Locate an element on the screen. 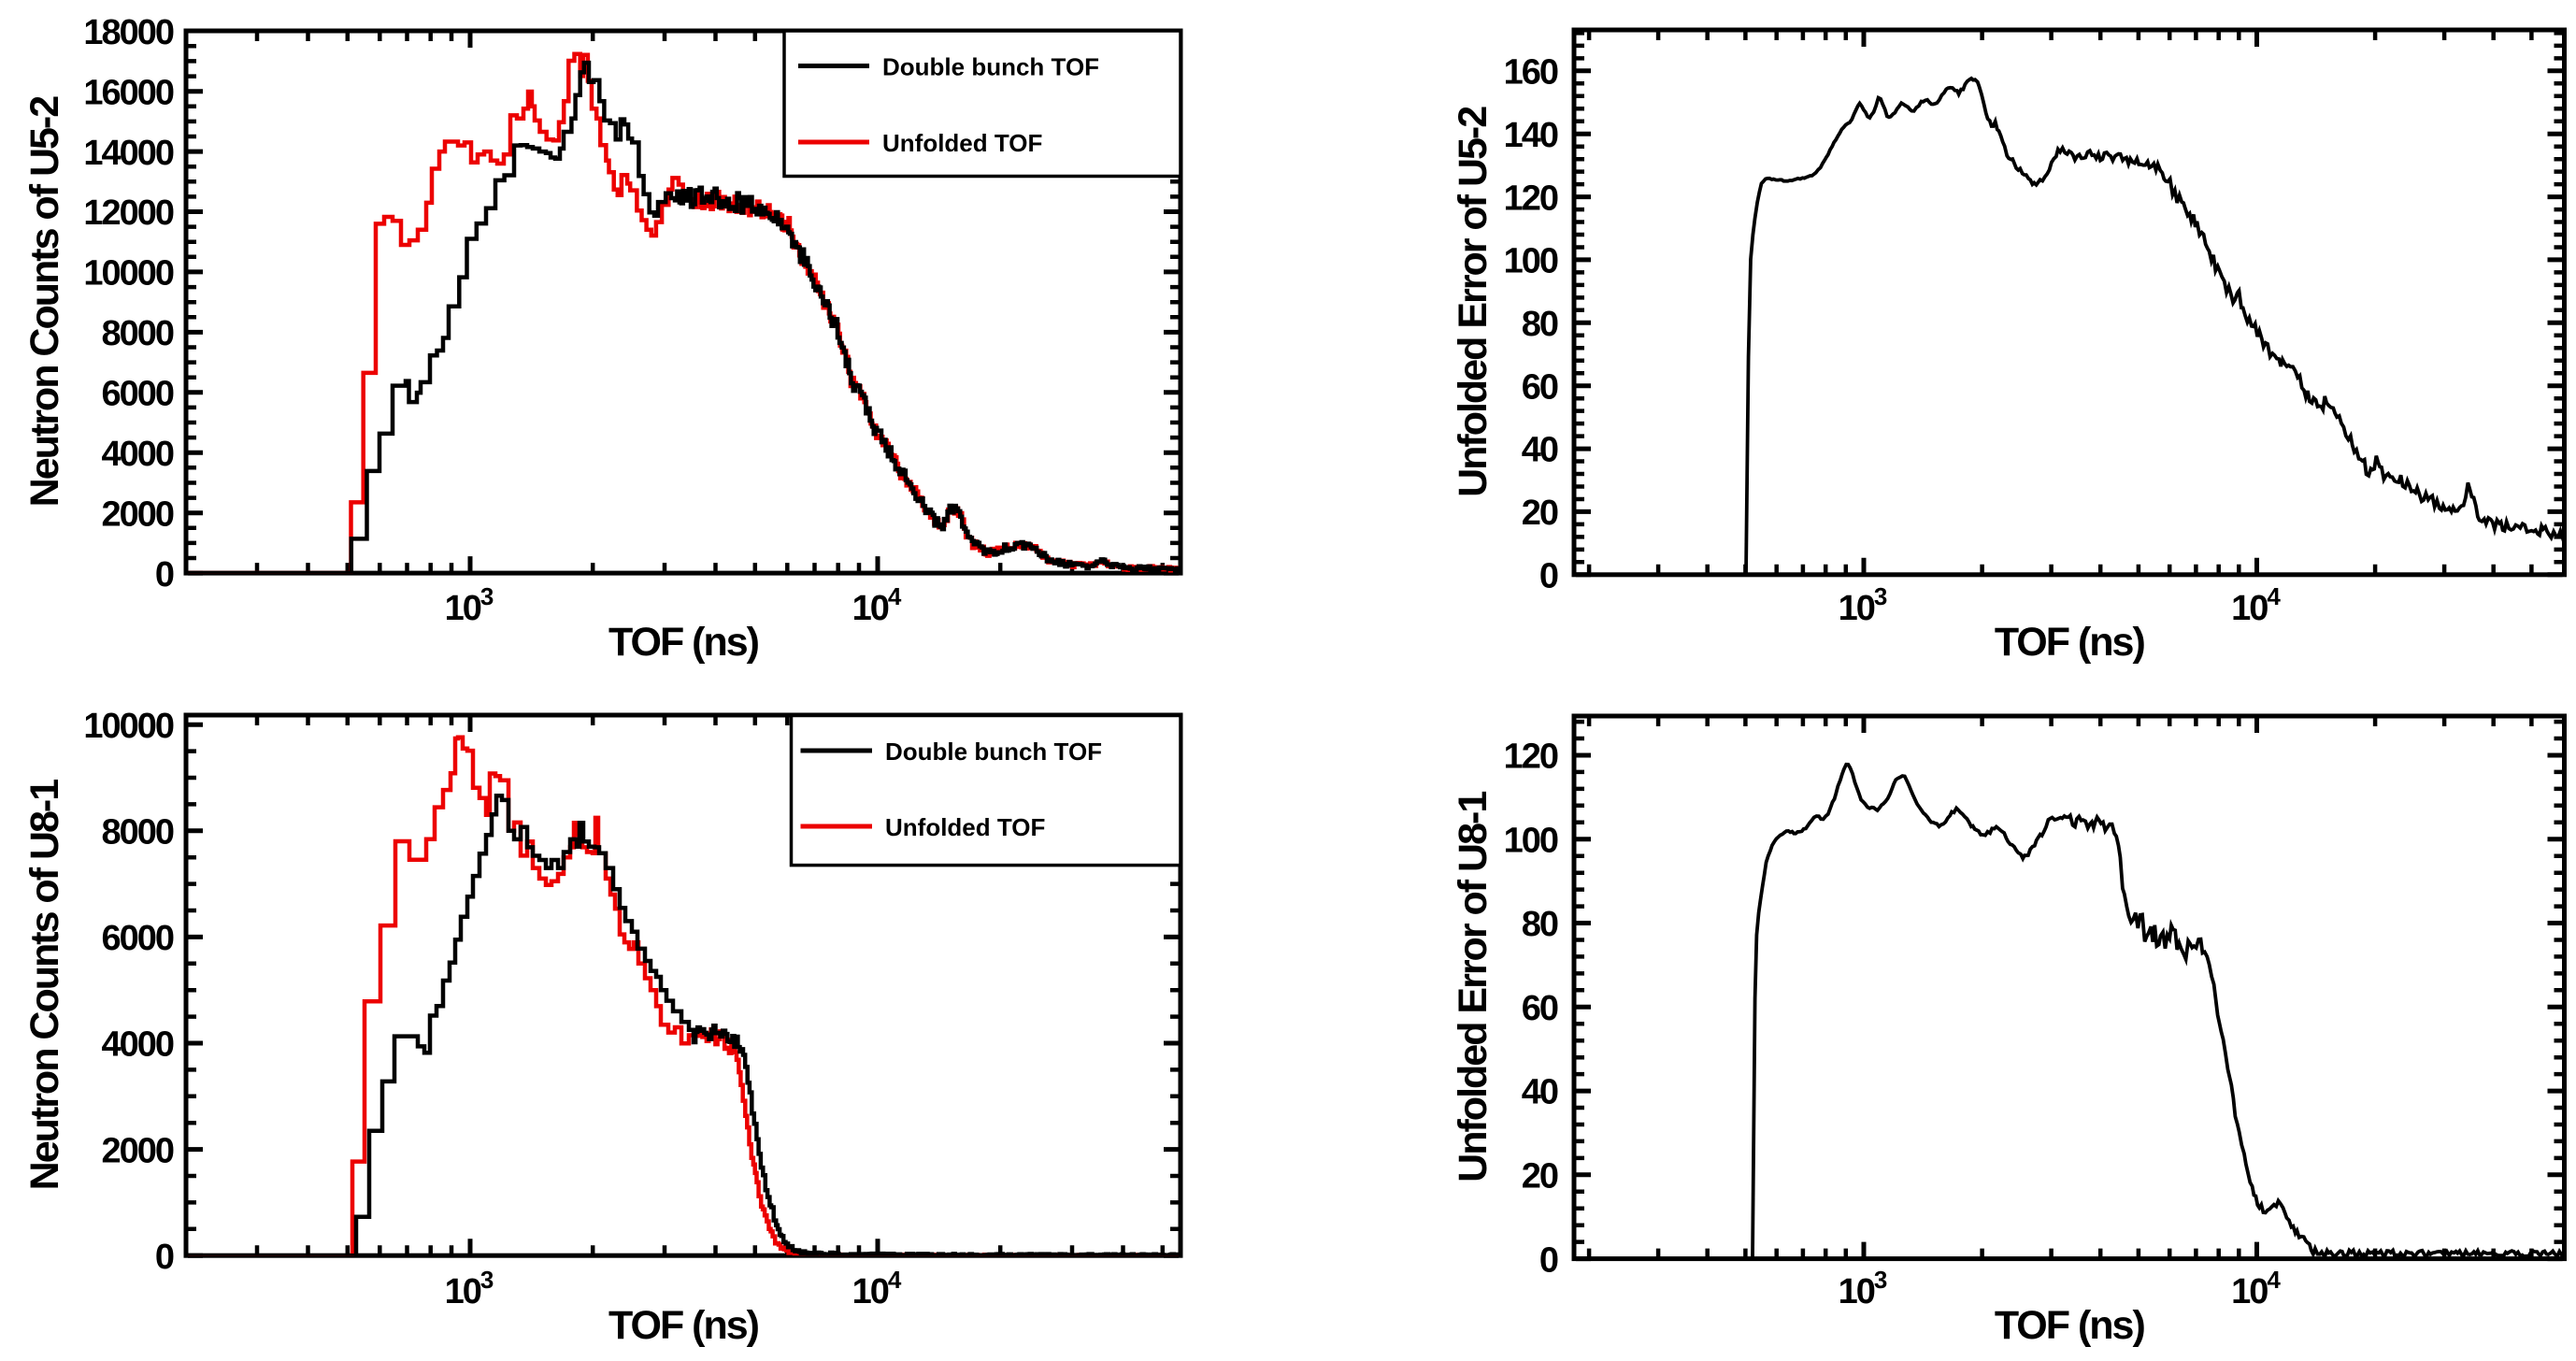 This screenshot has height=1361, width=2576. svg-text: Neutron Counts of U8-1 is located at coordinates (44, 985).